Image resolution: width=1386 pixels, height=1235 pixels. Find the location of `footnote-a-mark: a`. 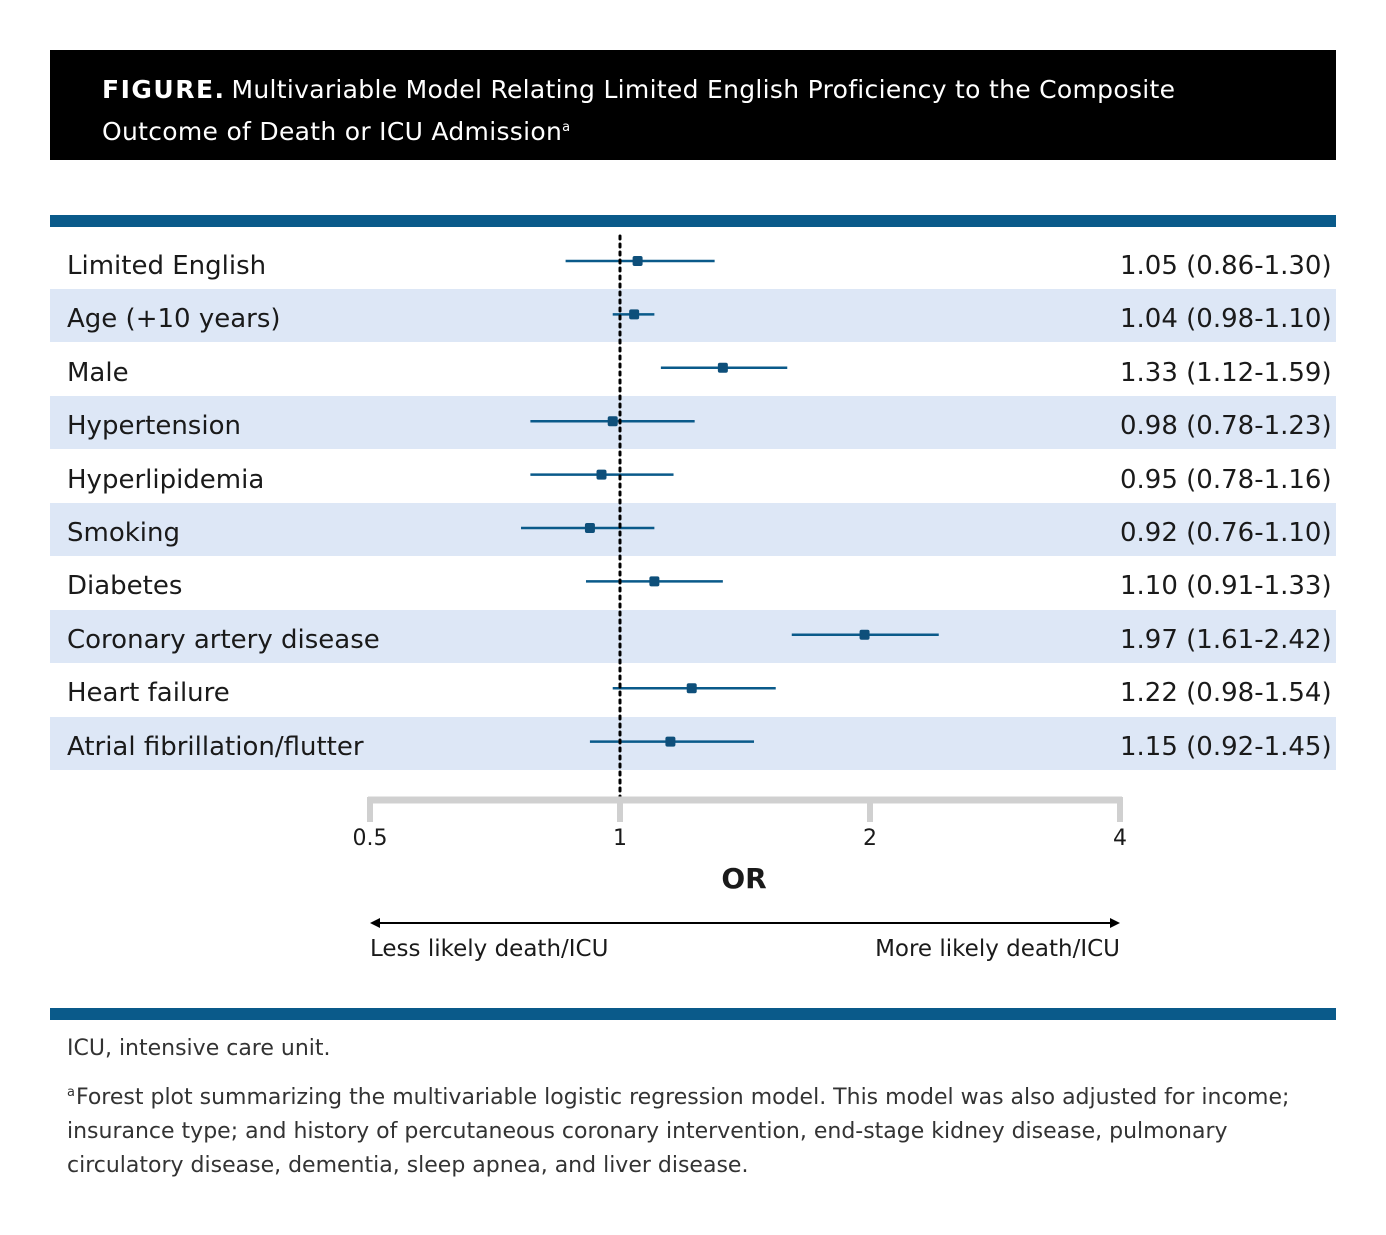

footnote-a-mark: a is located at coordinates (71, 1092).